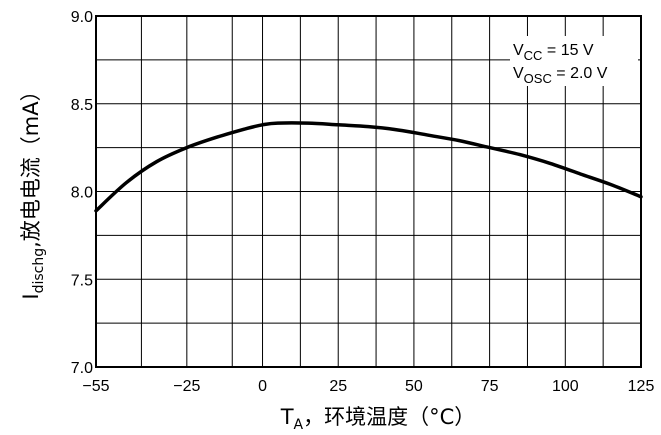 Image resolution: width=661 pixels, height=435 pixels. I want to click on annotation-text: VOSC = 2.0 V, so click(560, 75).